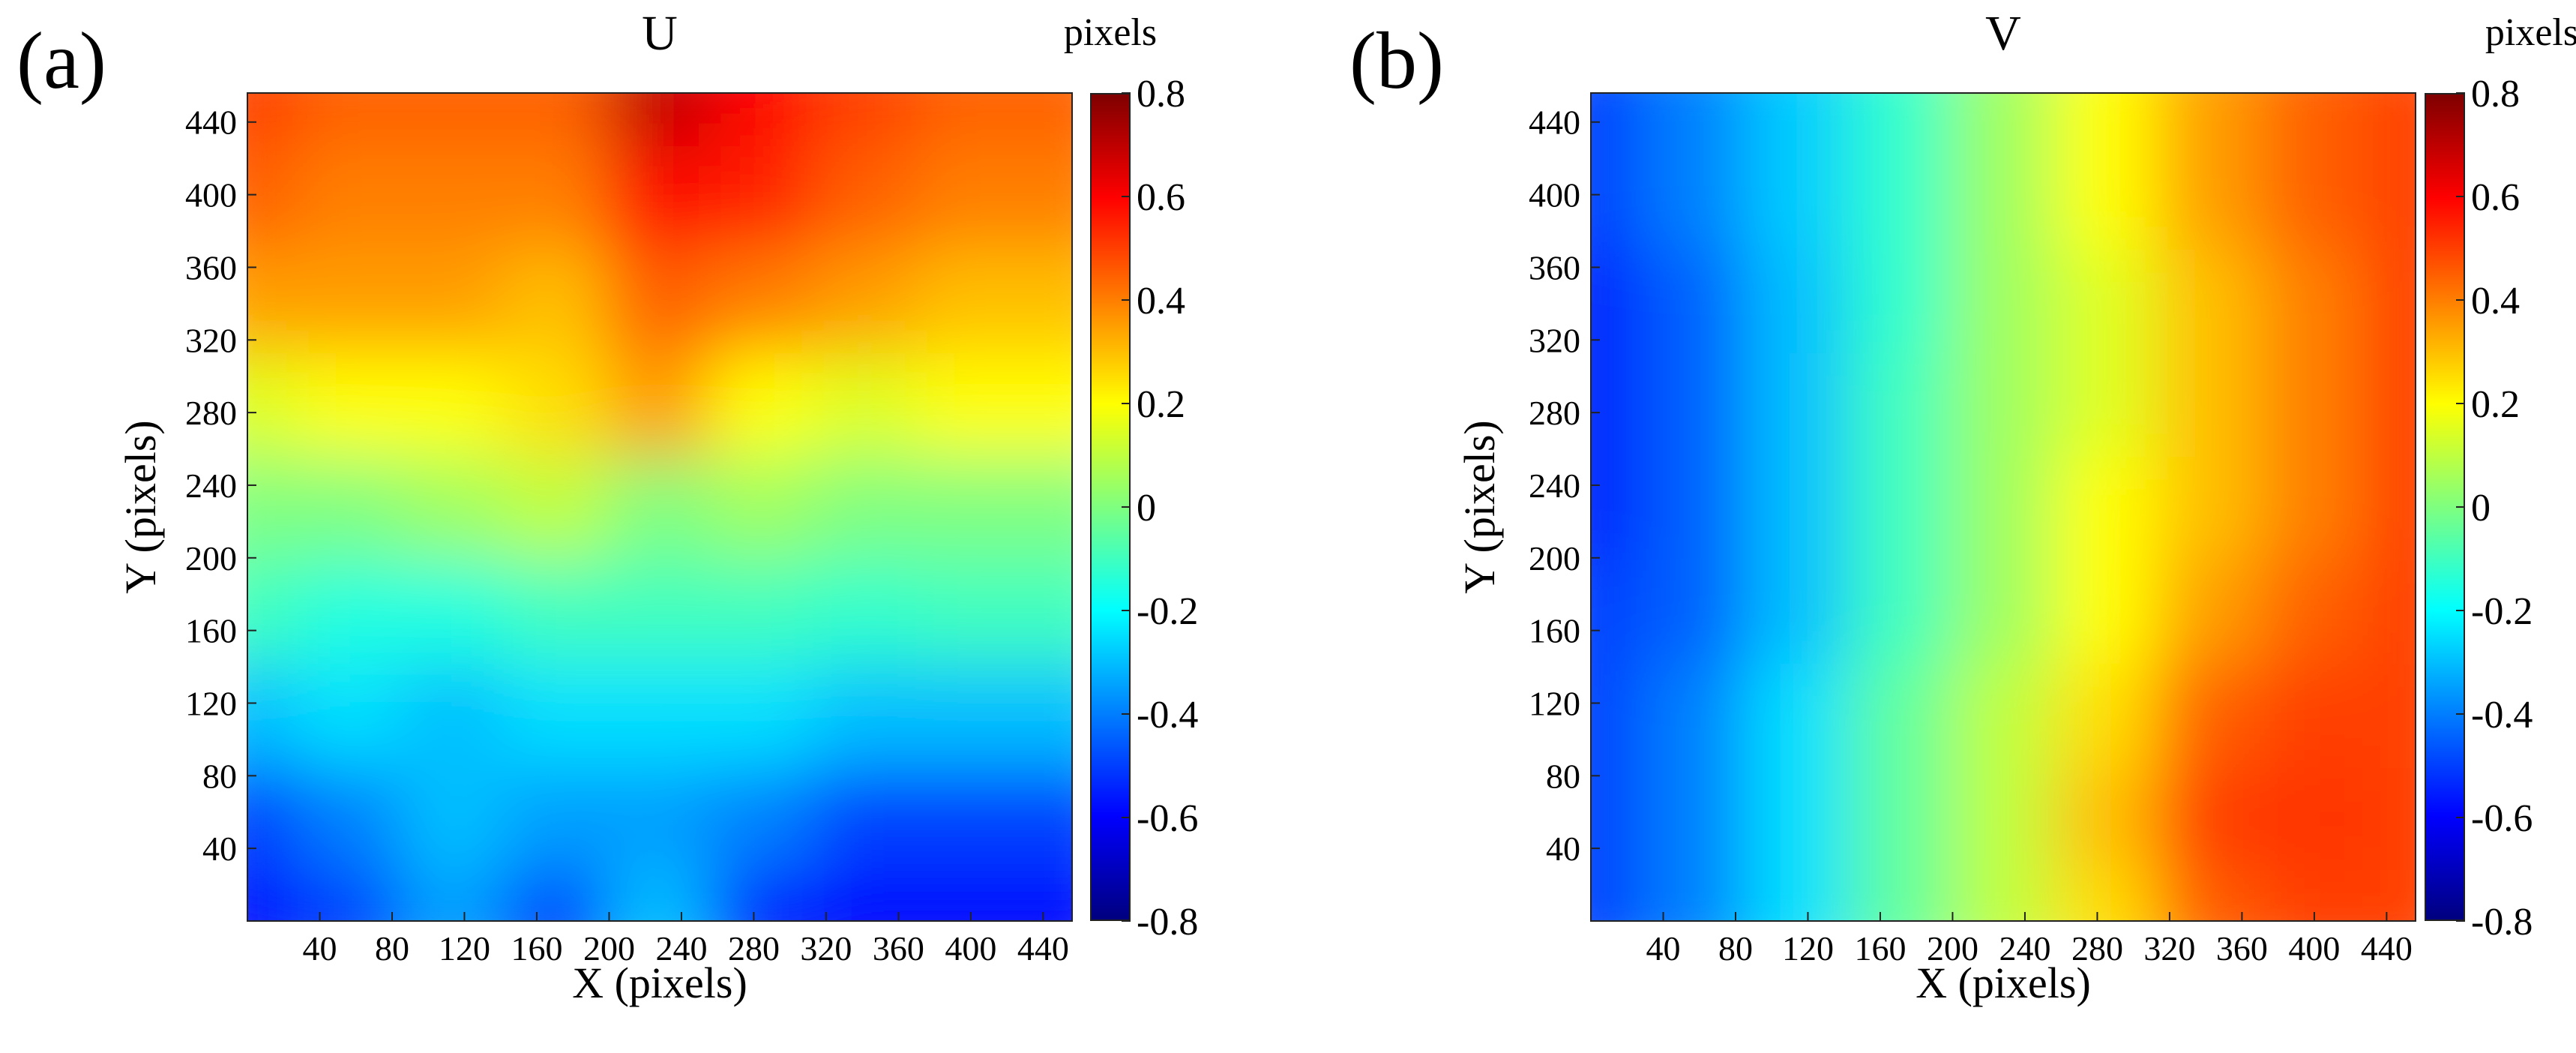 This screenshot has height=1053, width=2576. Describe the element at coordinates (2495, 94) in the screenshot. I see `colorbar-tick-label: 0.8` at that location.